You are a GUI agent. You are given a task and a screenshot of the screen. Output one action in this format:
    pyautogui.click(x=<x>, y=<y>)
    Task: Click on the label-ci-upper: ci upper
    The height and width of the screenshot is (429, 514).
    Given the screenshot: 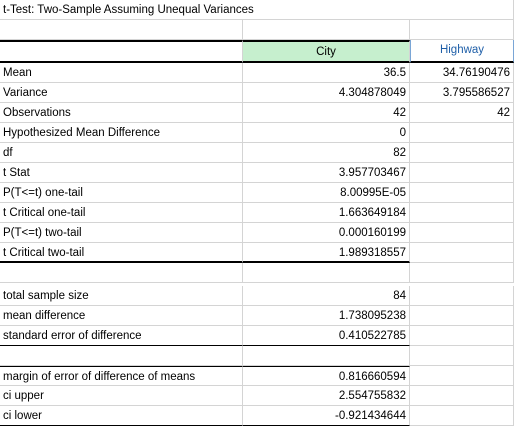 What is the action you would take?
    pyautogui.click(x=121, y=396)
    